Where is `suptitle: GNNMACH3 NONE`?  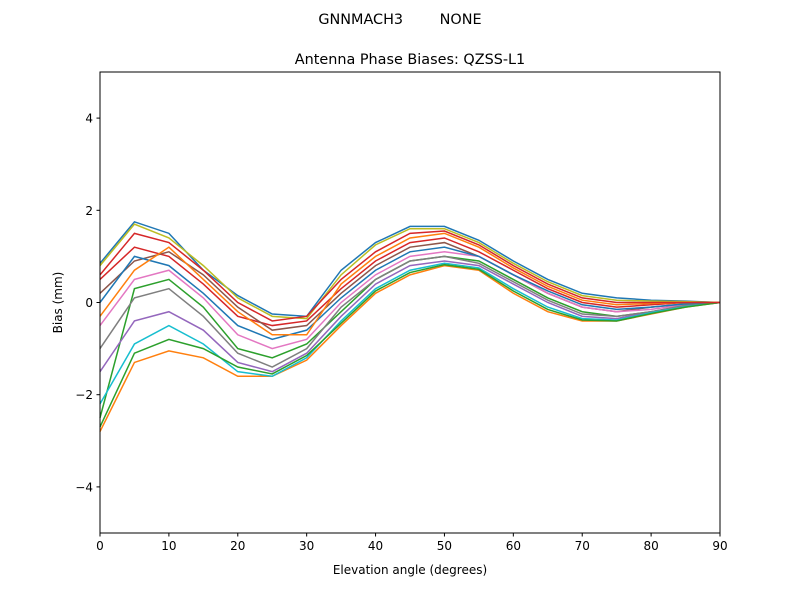
suptitle: GNNMACH3 NONE is located at coordinates (399, 20).